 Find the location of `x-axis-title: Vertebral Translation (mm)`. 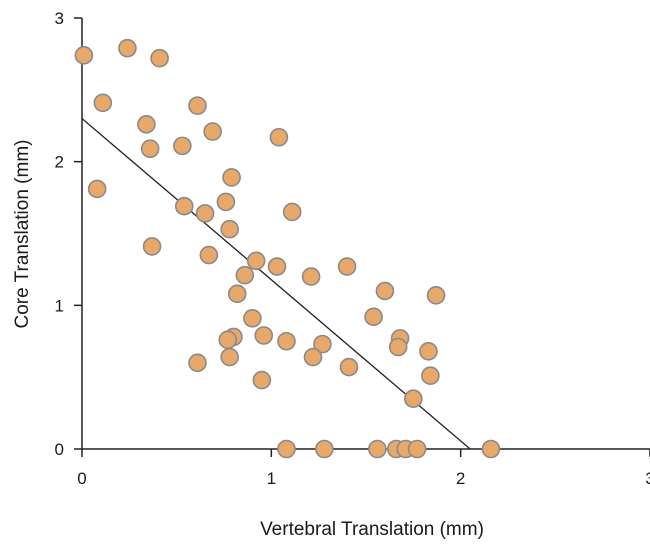

x-axis-title: Vertebral Translation (mm) is located at coordinates (372, 529).